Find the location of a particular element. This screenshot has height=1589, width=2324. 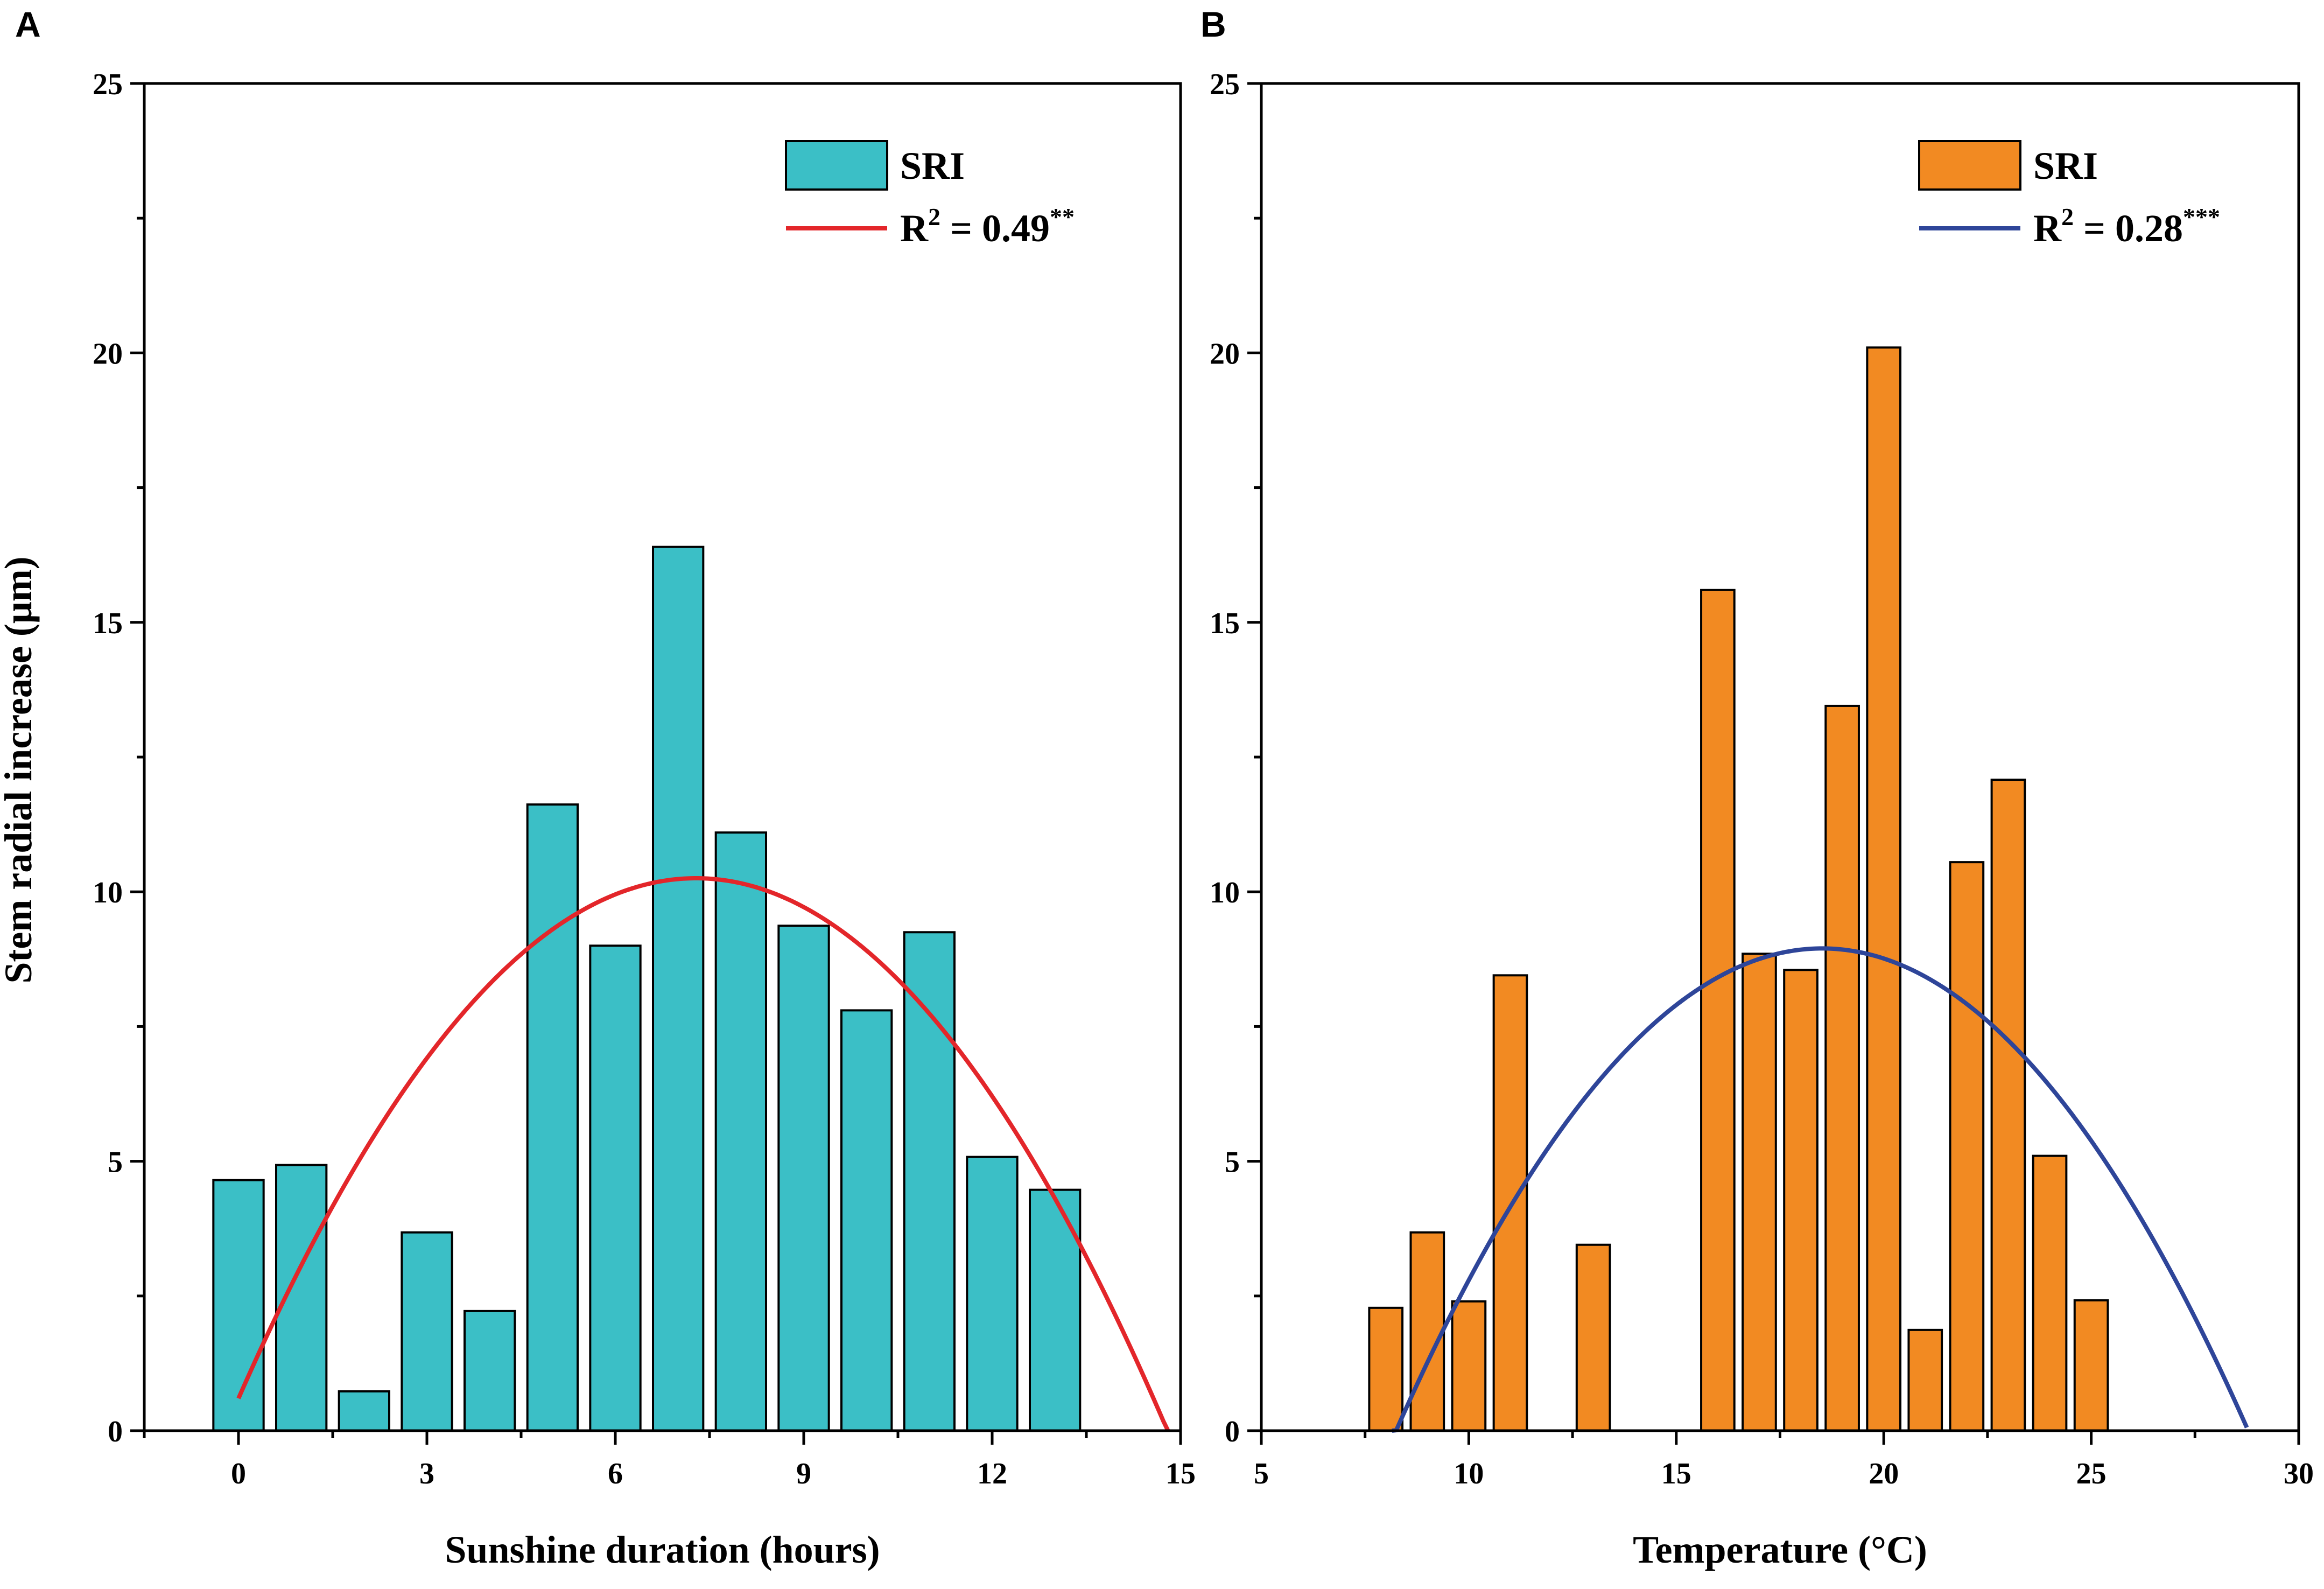

y-tick-label-b-0: 0 is located at coordinates (1232, 1431).